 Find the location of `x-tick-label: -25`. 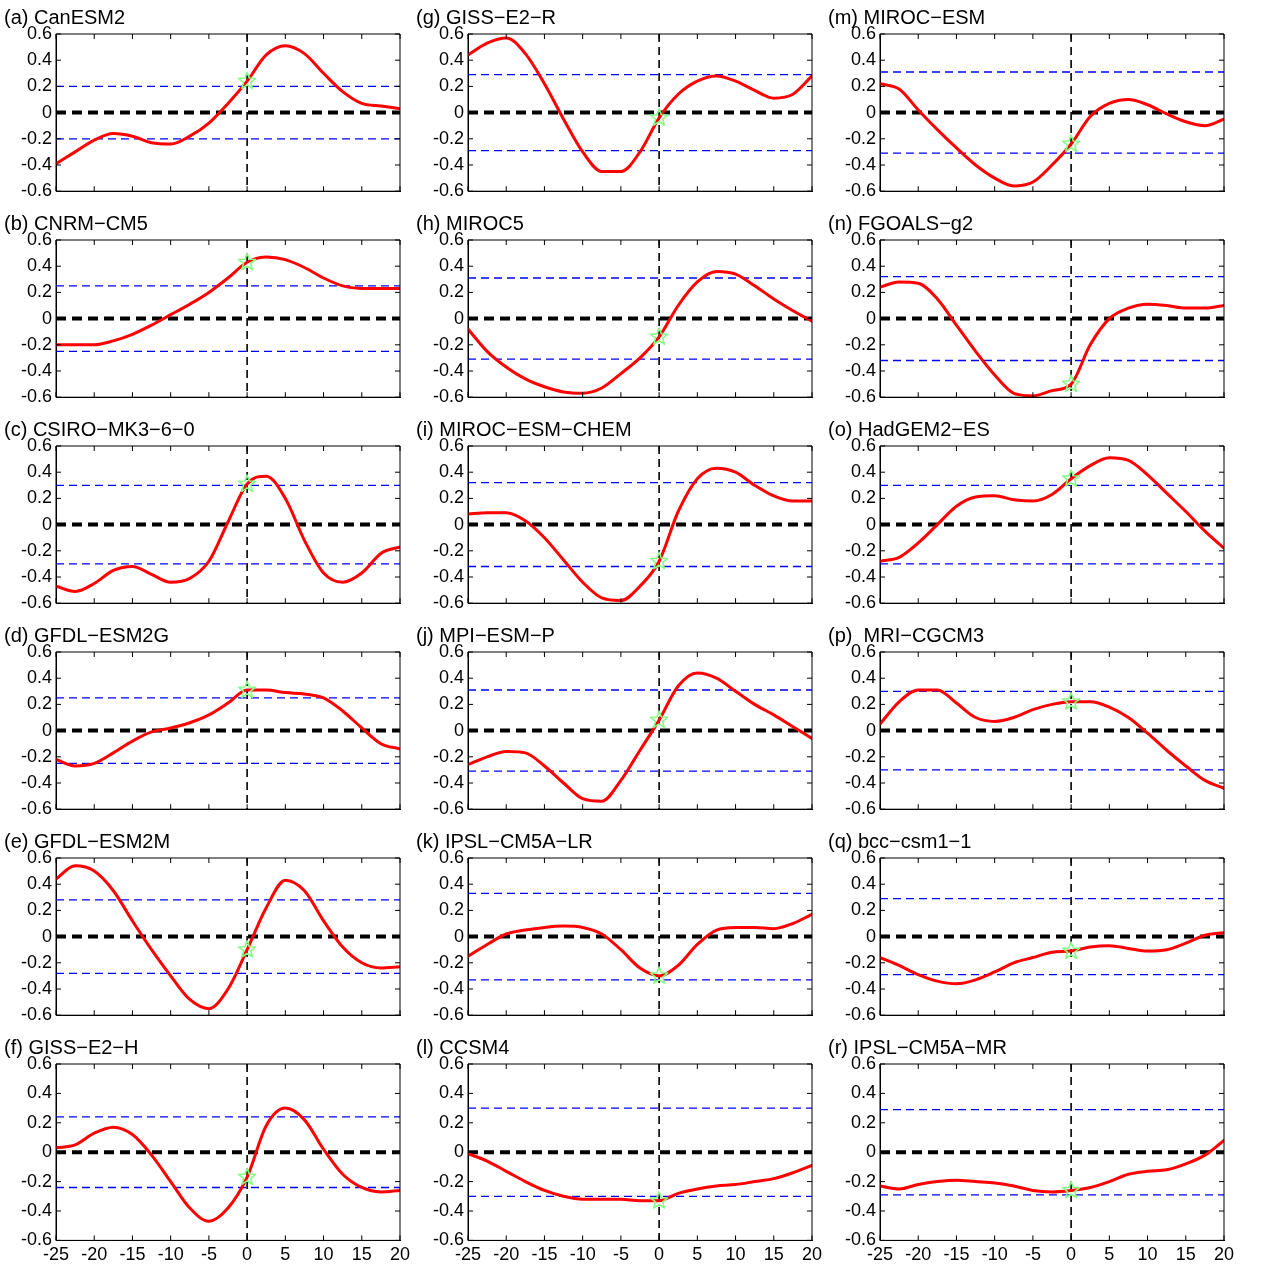

x-tick-label: -25 is located at coordinates (56, 1254).